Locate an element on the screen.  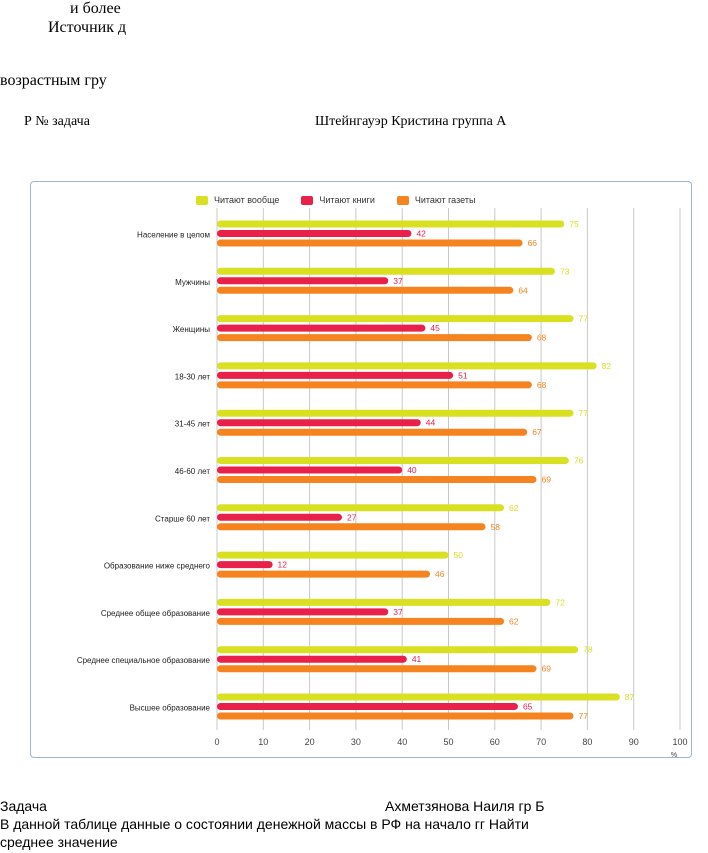
data-label-general: 76 is located at coordinates (579, 461).